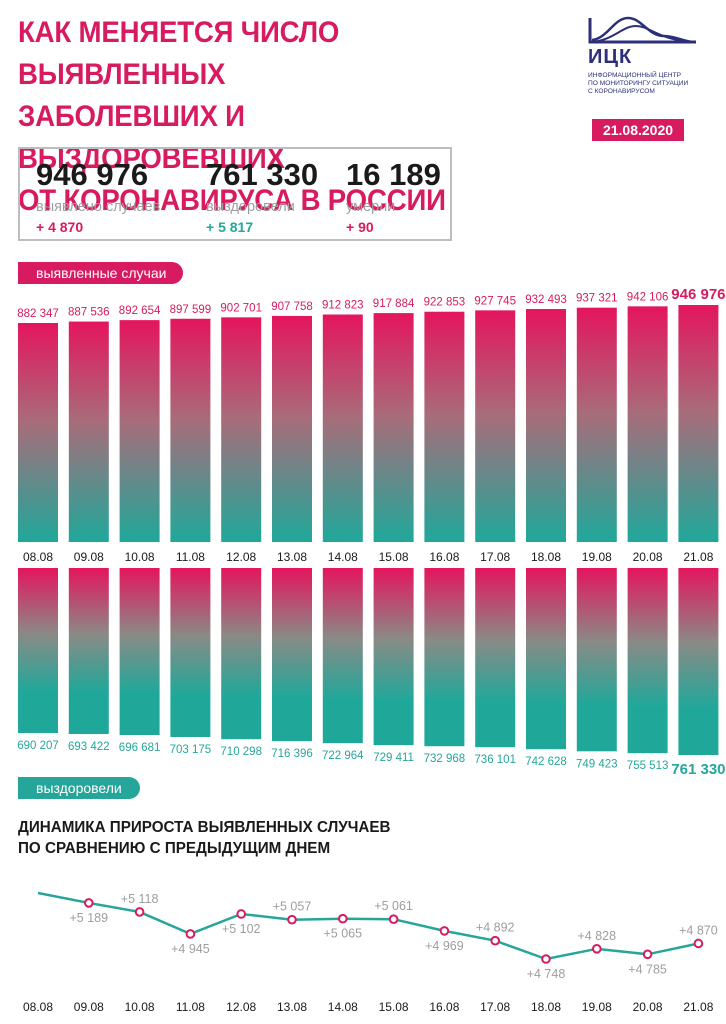 The height and width of the screenshot is (1024, 726). Describe the element at coordinates (292, 1007) in the screenshot. I see `growth-date-tick-label: 13.08` at that location.